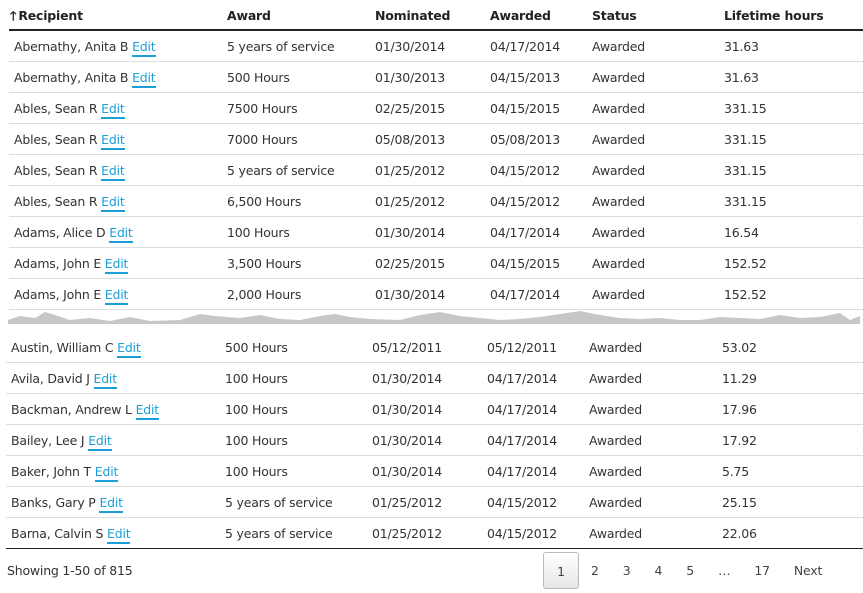  I want to click on cell-award: 7000 Hours, so click(262, 139).